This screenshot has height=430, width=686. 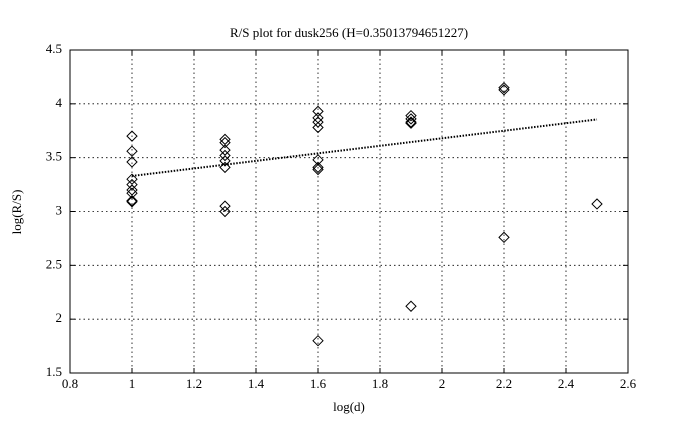 What do you see at coordinates (54, 156) in the screenshot?
I see `y-tick-label: 3.5` at bounding box center [54, 156].